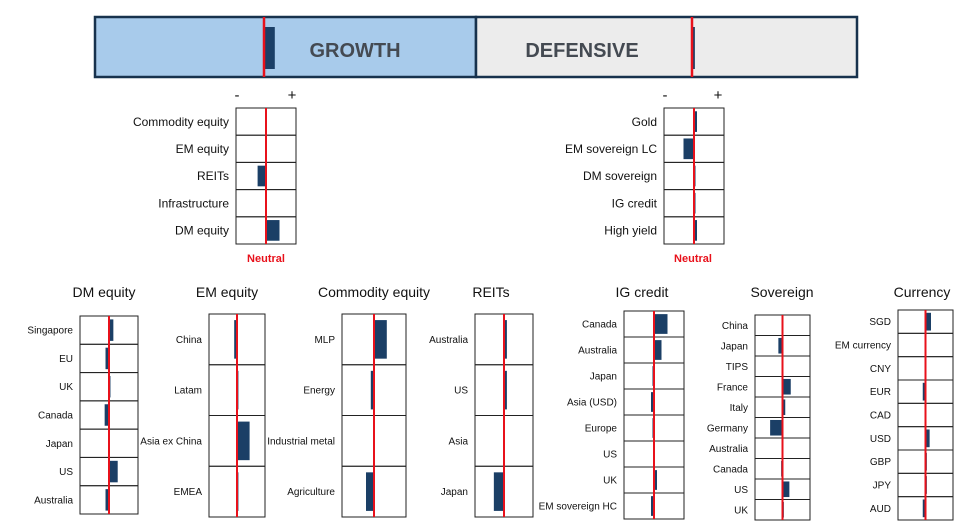 This screenshot has height=529, width=960. I want to click on category-label: IG credit, so click(635, 203).